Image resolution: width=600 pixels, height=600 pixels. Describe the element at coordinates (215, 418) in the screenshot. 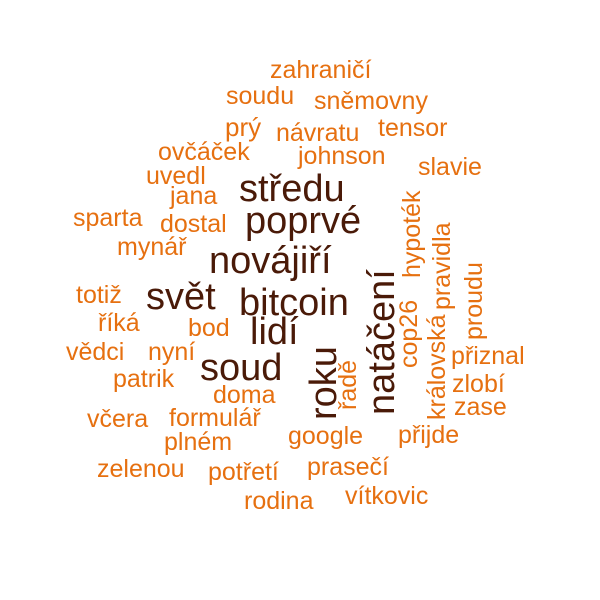

I see `word-formular: formulář` at that location.